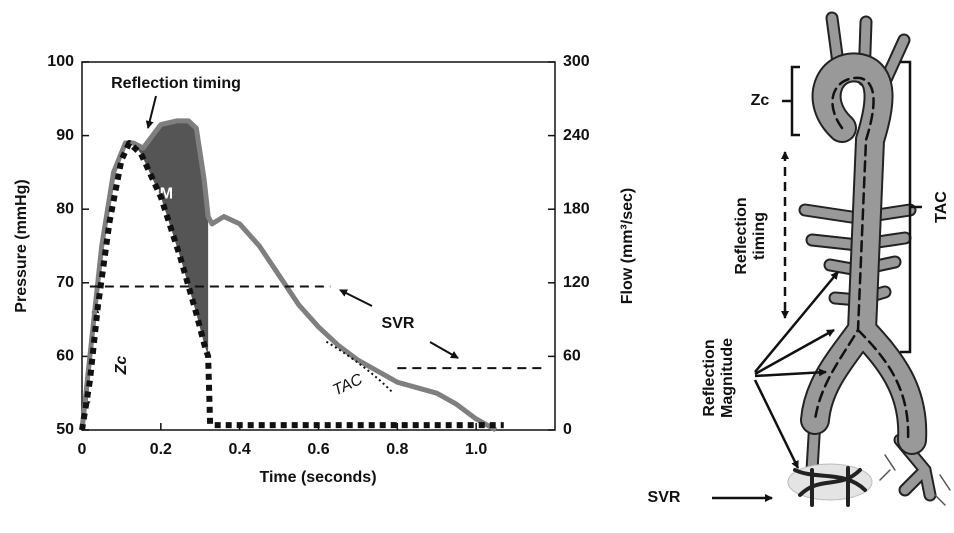 Image resolution: width=954 pixels, height=533 pixels. Describe the element at coordinates (397, 449) in the screenshot. I see `x-tick-label: 0.8` at that location.